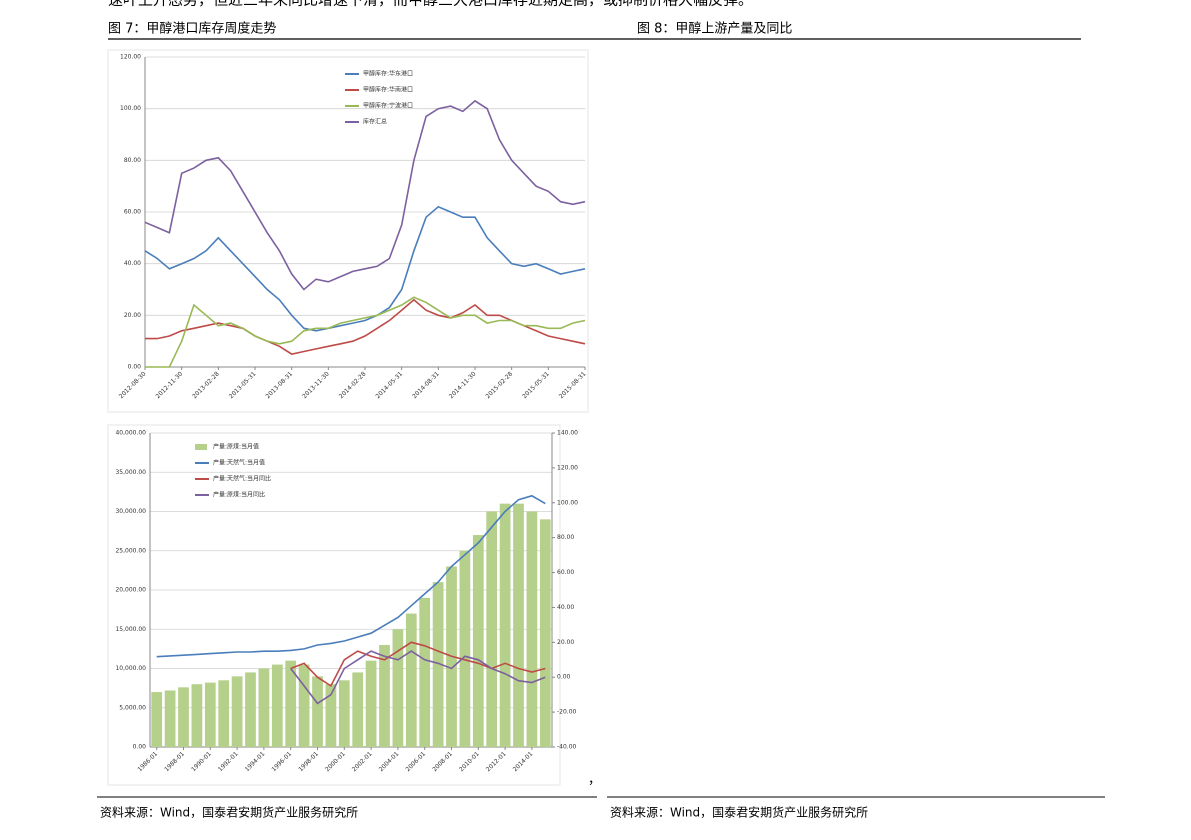 The image size is (1191, 840). I want to click on figure-caption: 图 7：甲醇港口库存周度走势, so click(192, 29).